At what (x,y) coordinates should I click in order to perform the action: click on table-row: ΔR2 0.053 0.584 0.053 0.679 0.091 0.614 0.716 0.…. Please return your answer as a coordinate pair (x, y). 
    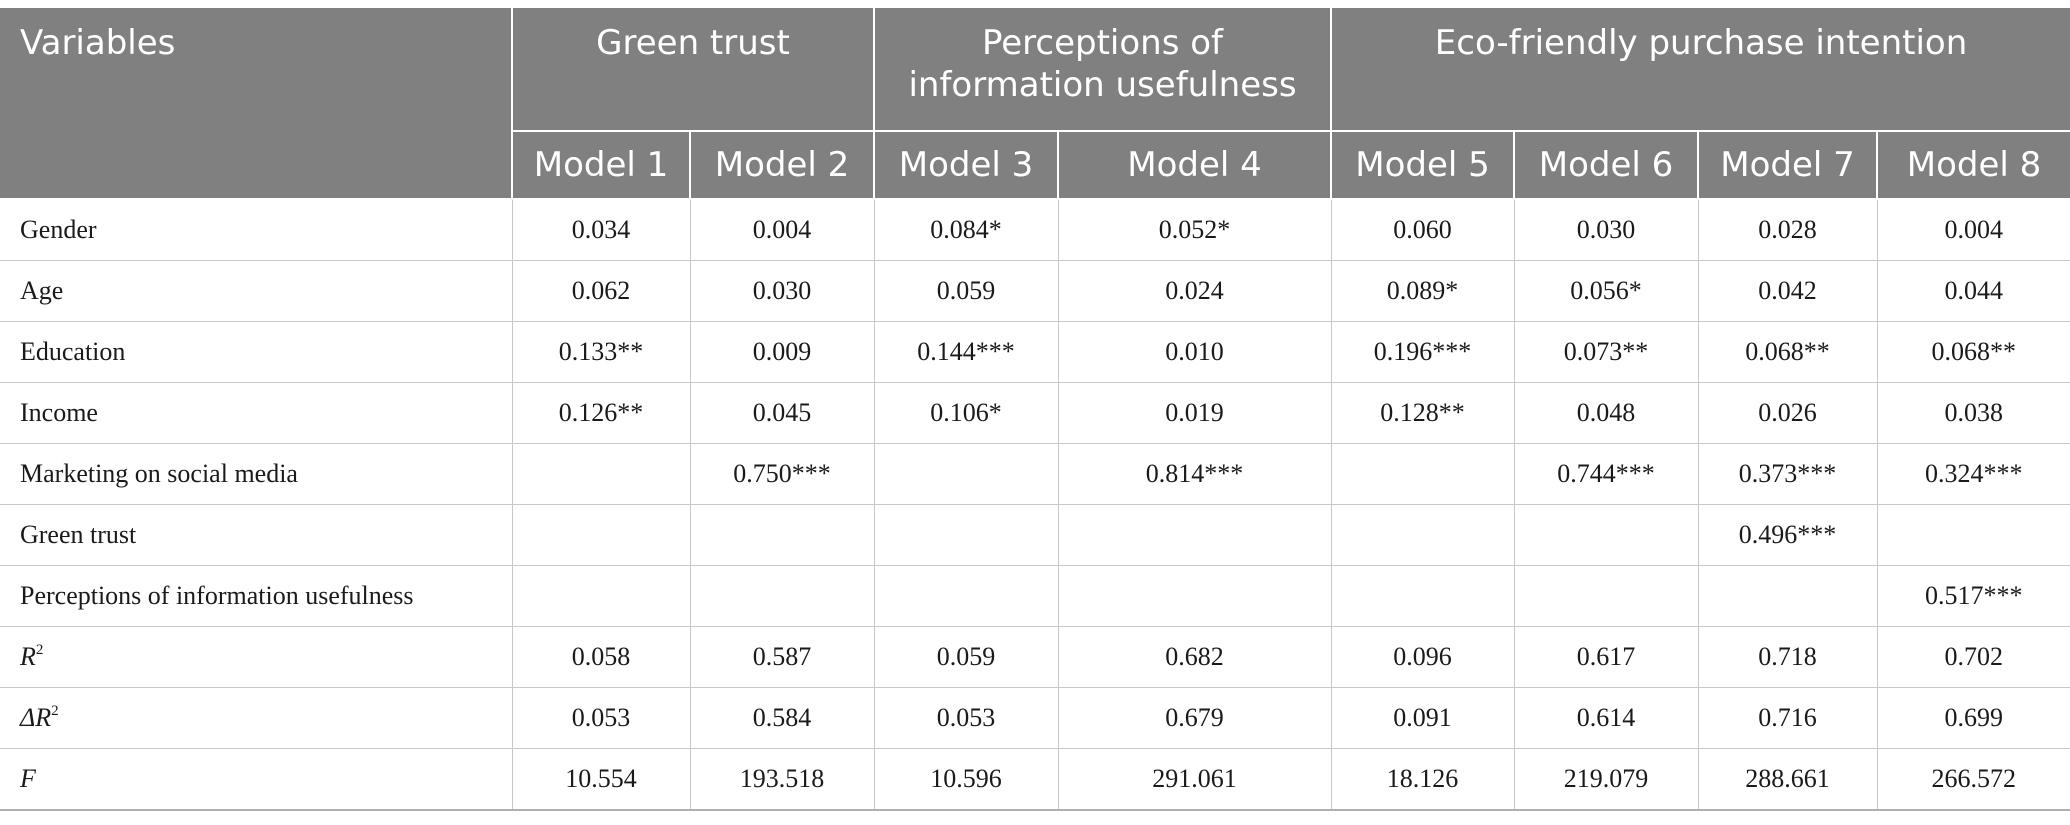
    Looking at the image, I should click on (1035, 718).